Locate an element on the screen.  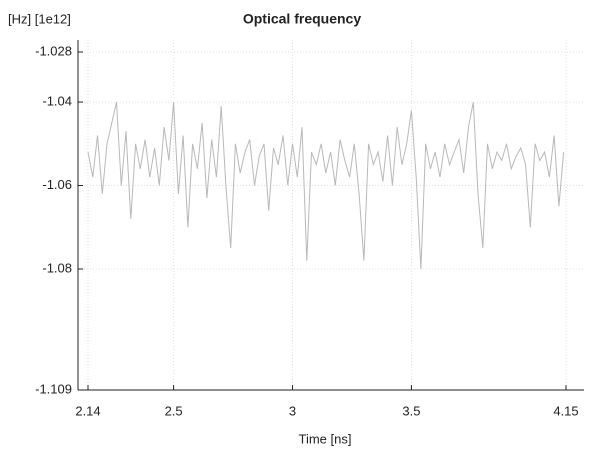
chart-title: Optical frequency is located at coordinates (302, 19).